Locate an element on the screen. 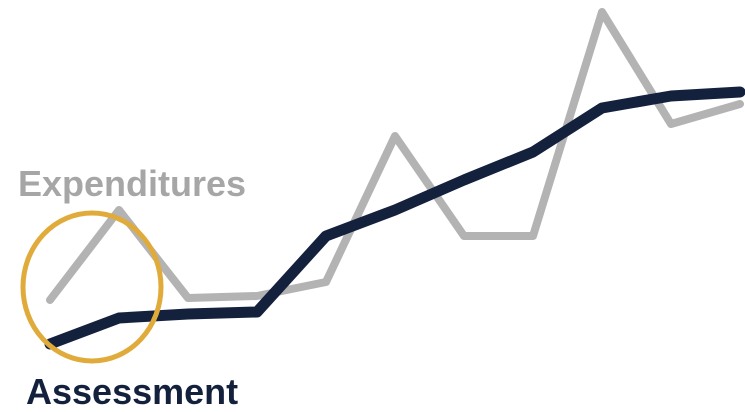  legend-label: Expenditures is located at coordinates (132, 183).